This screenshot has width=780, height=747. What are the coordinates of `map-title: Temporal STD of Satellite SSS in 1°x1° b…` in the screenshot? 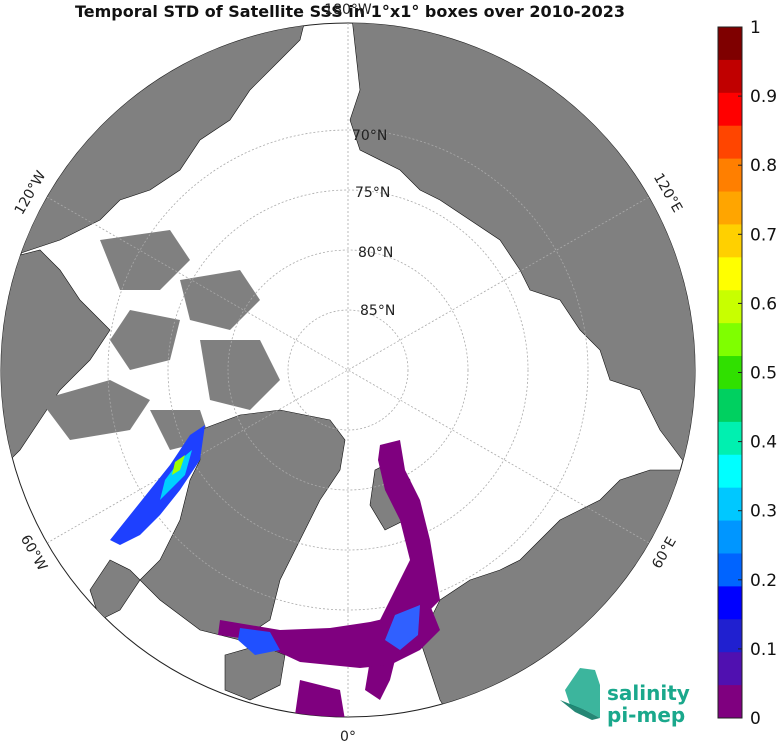 It's located at (350, 11).